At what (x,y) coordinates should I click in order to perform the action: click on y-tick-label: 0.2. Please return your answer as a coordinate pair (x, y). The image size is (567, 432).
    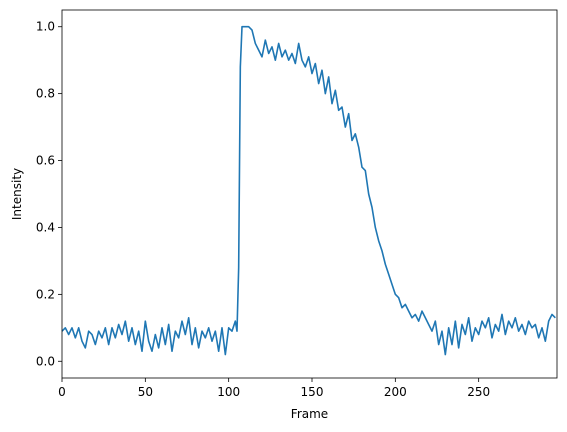
    Looking at the image, I should click on (45, 294).